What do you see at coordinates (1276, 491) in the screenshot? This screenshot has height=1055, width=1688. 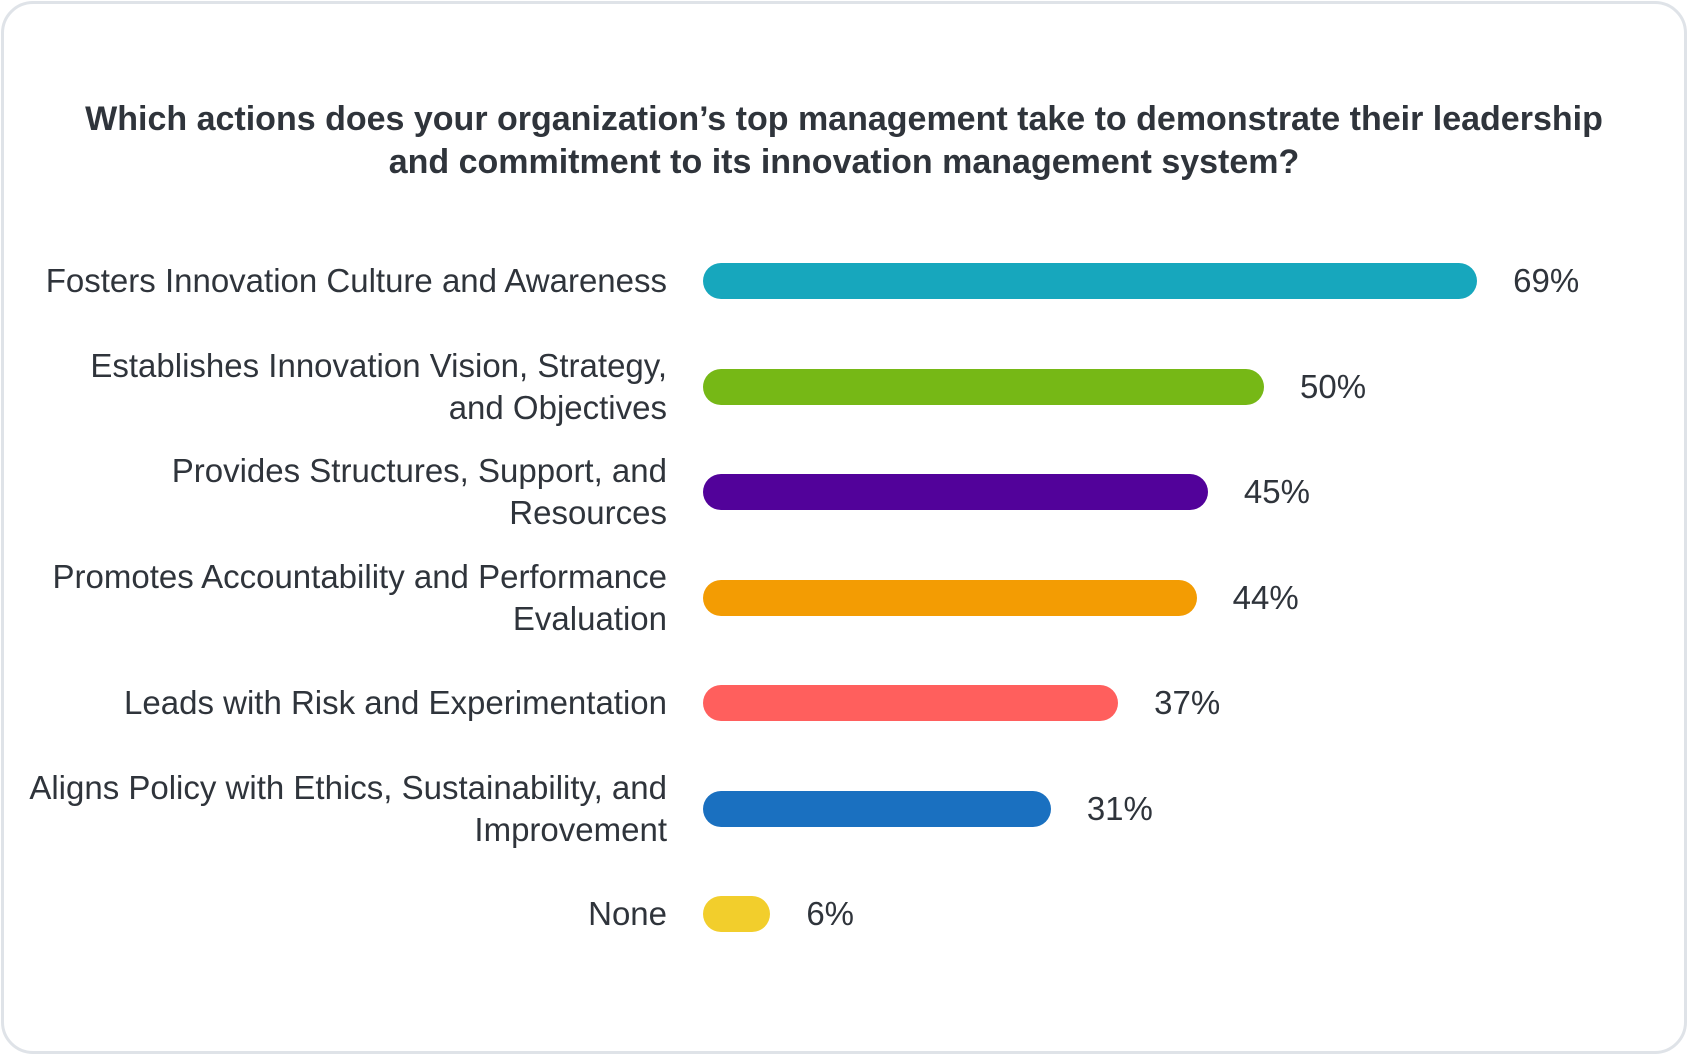 I see `value-label: 45%` at bounding box center [1276, 491].